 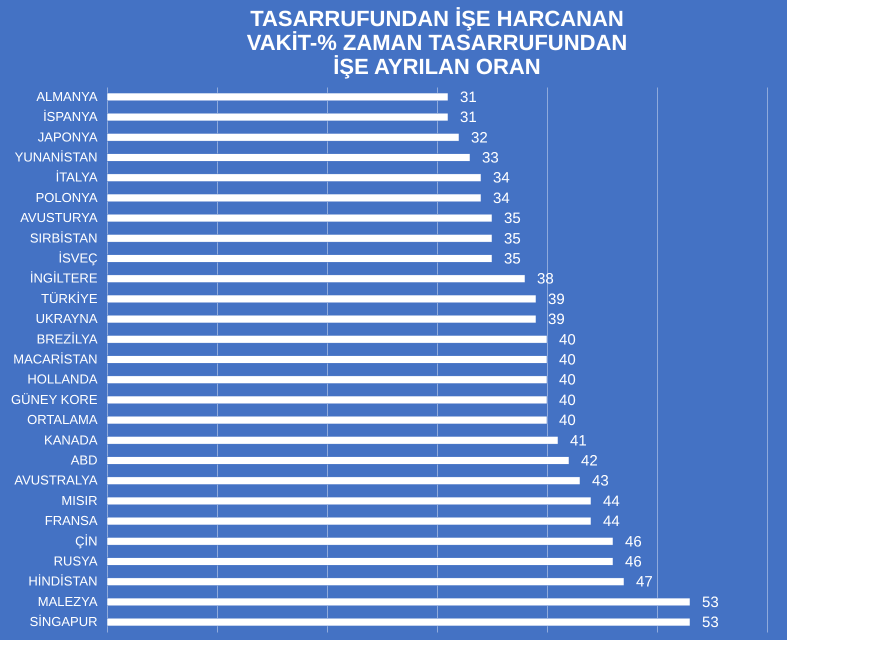 I want to click on y-tick-label: JAPONYA, so click(x=68, y=136).